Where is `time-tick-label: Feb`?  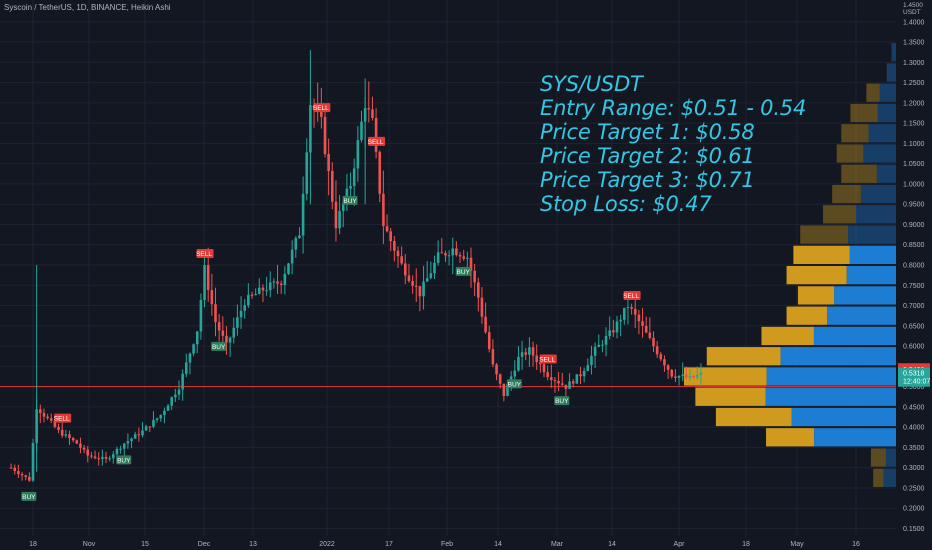 time-tick-label: Feb is located at coordinates (447, 544).